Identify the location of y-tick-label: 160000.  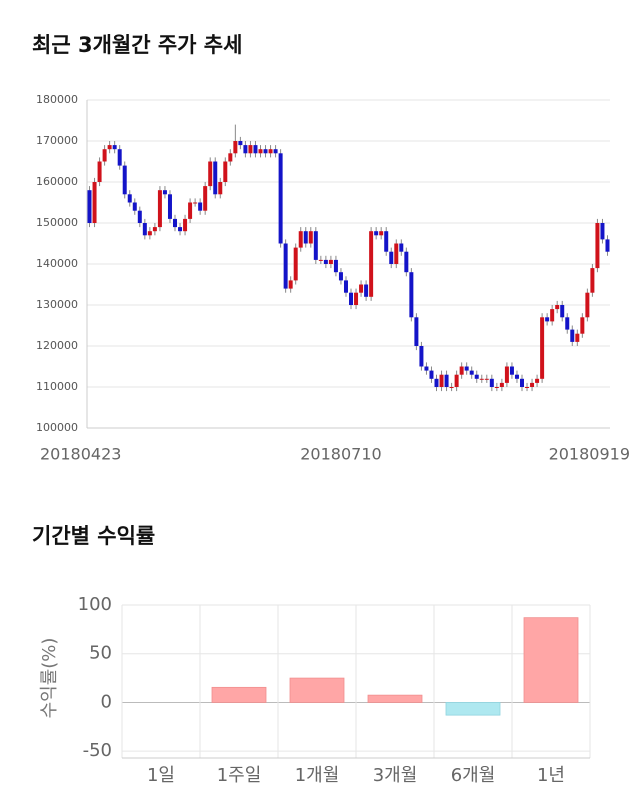
(57, 181).